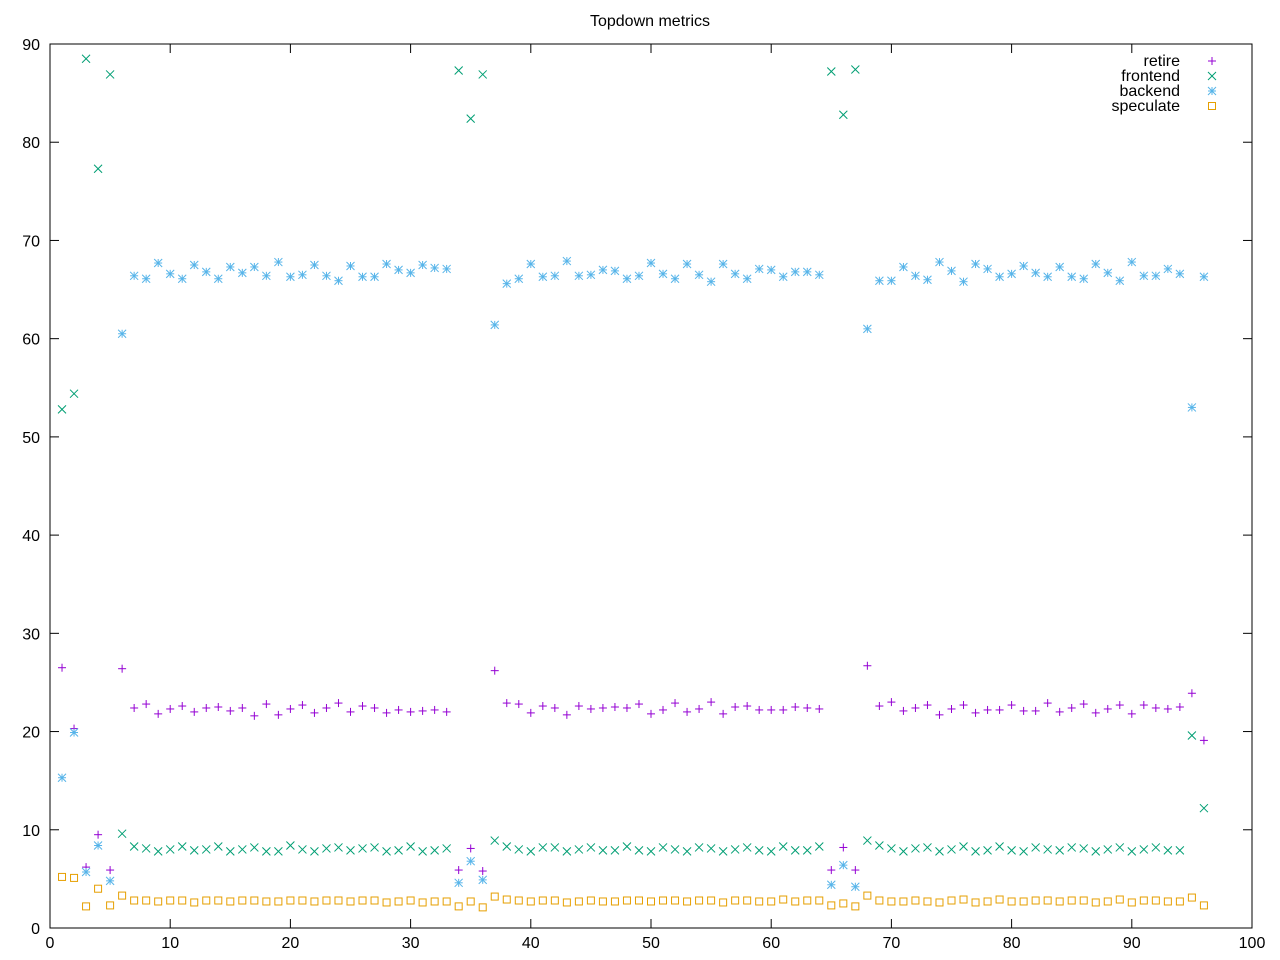 The height and width of the screenshot is (960, 1280). I want to click on y-tick-label: 40, so click(31, 536).